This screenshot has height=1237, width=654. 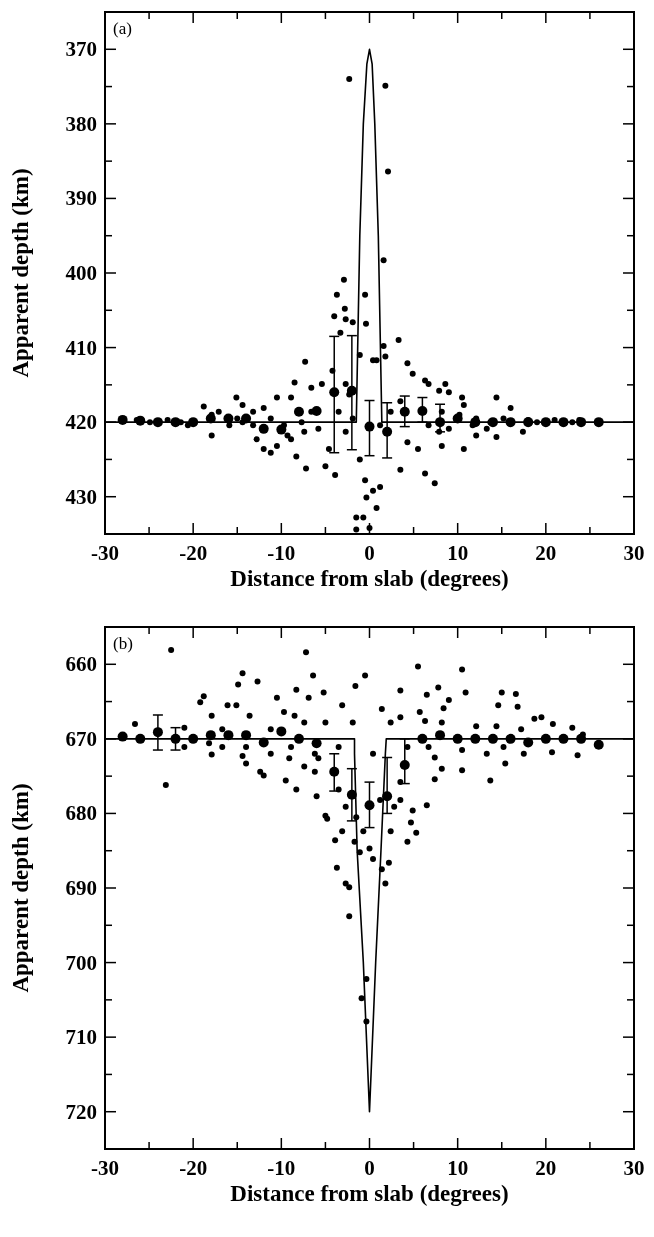 I want to click on y-tick-label: 380, so click(x=81, y=123).